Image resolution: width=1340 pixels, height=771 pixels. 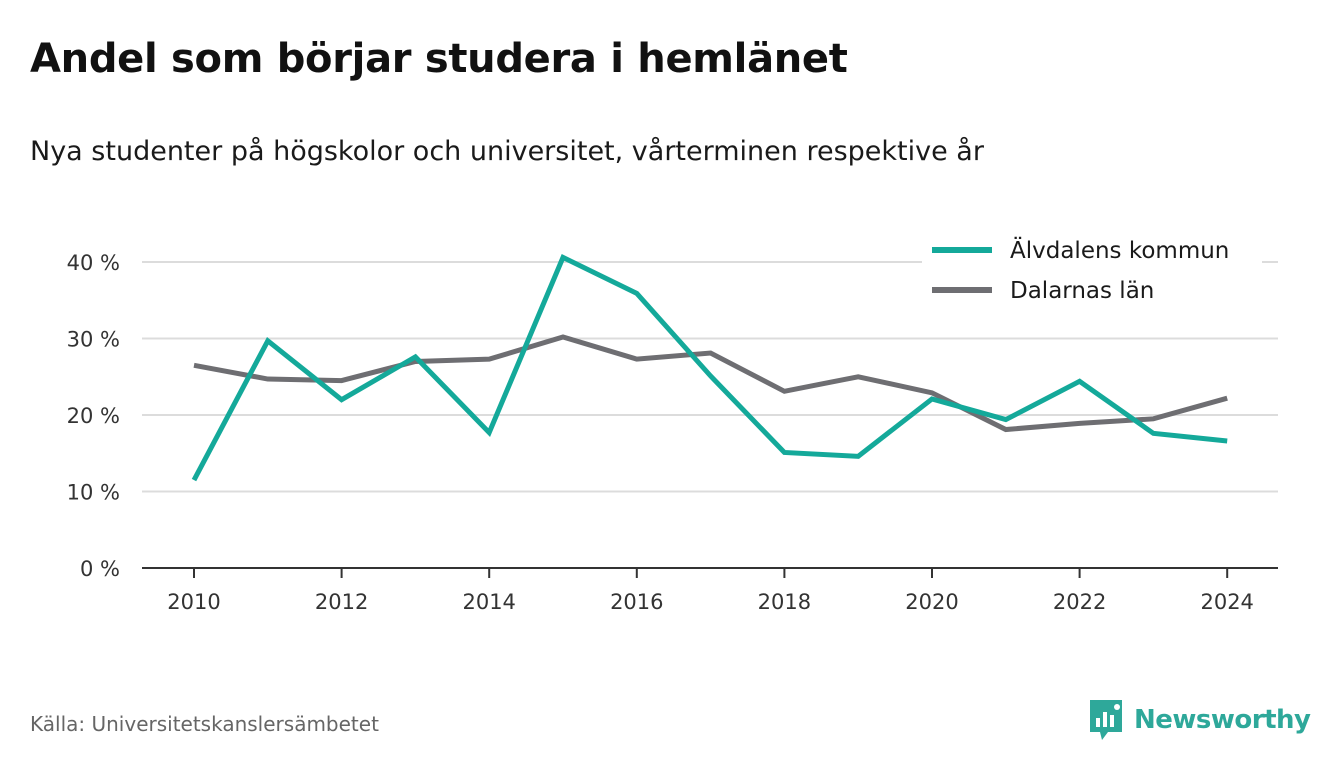 I want to click on legend-label: Älvdalens kommun, so click(x=1119, y=250).